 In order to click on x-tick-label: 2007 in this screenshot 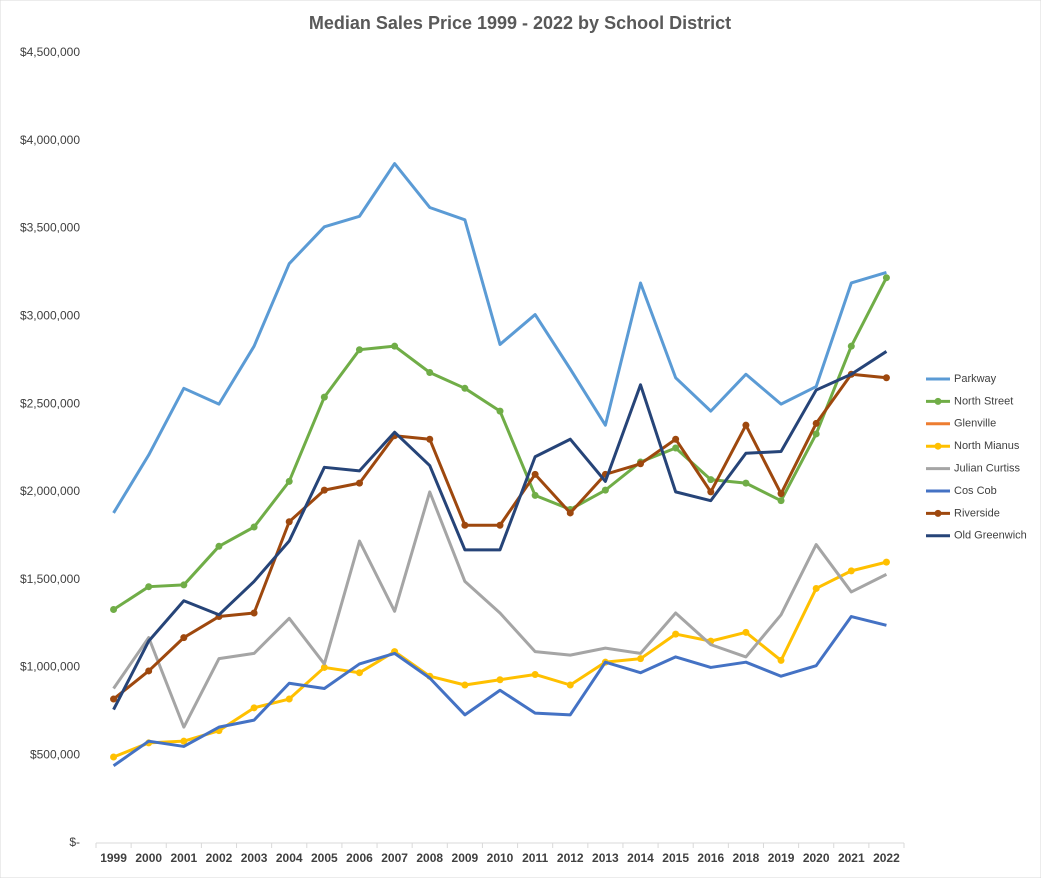, I will do `click(394, 858)`.